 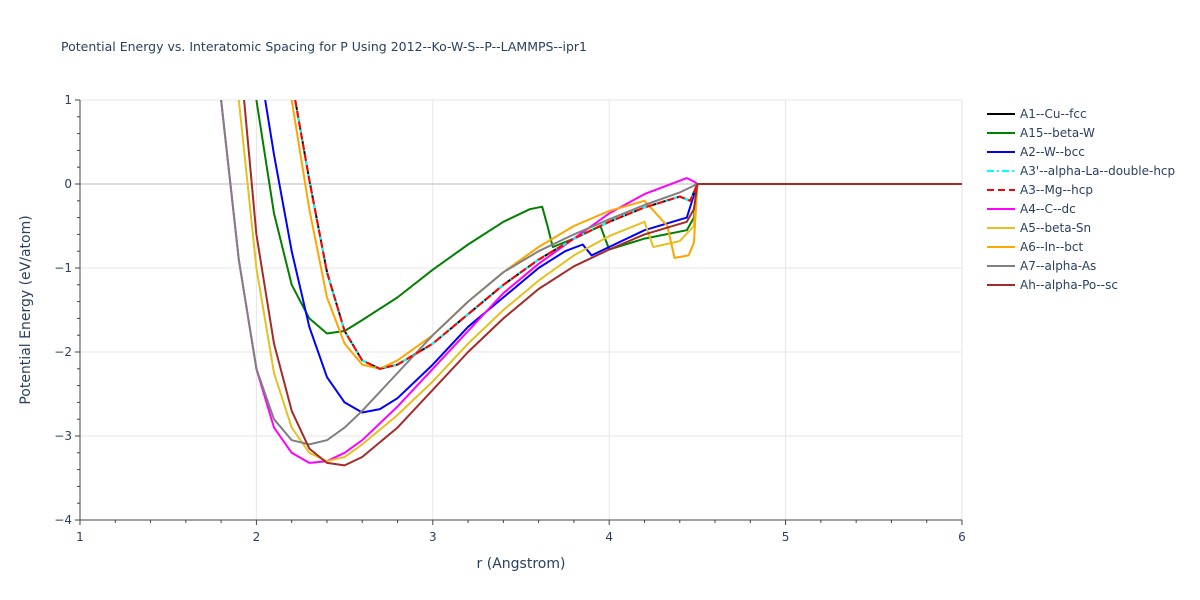 What do you see at coordinates (68, 100) in the screenshot?
I see `y-tick-label: 1` at bounding box center [68, 100].